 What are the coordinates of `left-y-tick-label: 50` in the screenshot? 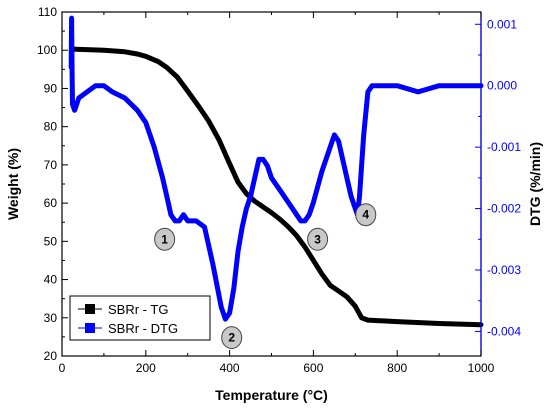 It's located at (51, 241).